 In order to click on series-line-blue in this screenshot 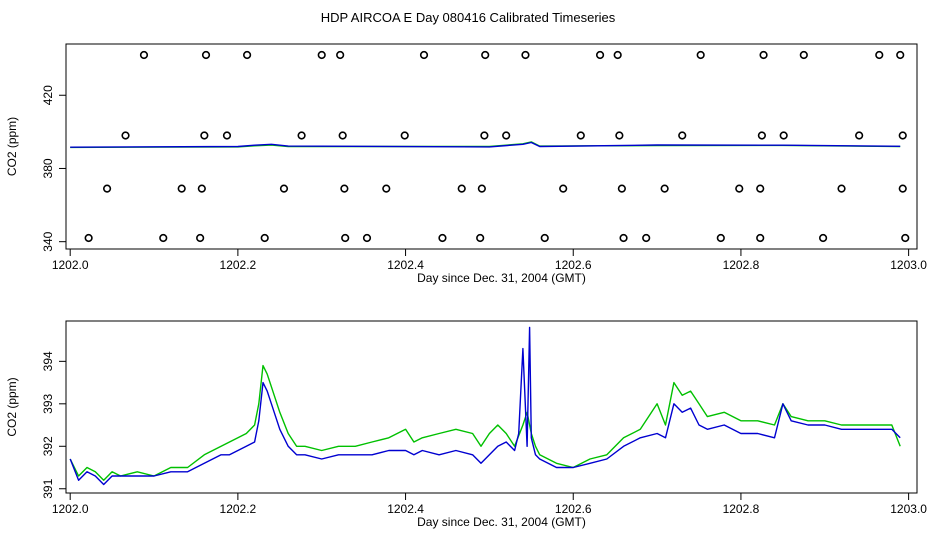, I will do `click(485, 144)`.